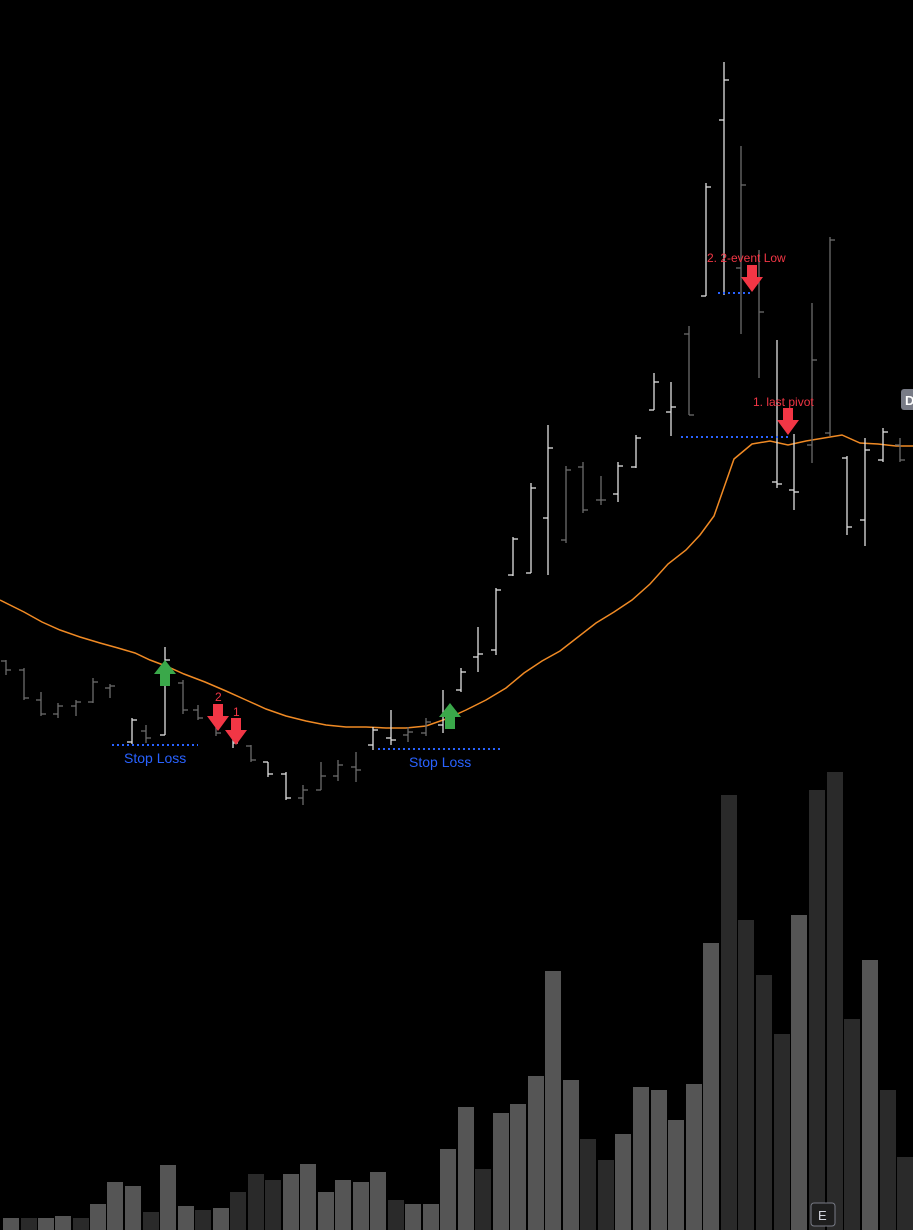 Image resolution: width=913 pixels, height=1230 pixels. I want to click on earnings-badge-text: E, so click(822, 1215).